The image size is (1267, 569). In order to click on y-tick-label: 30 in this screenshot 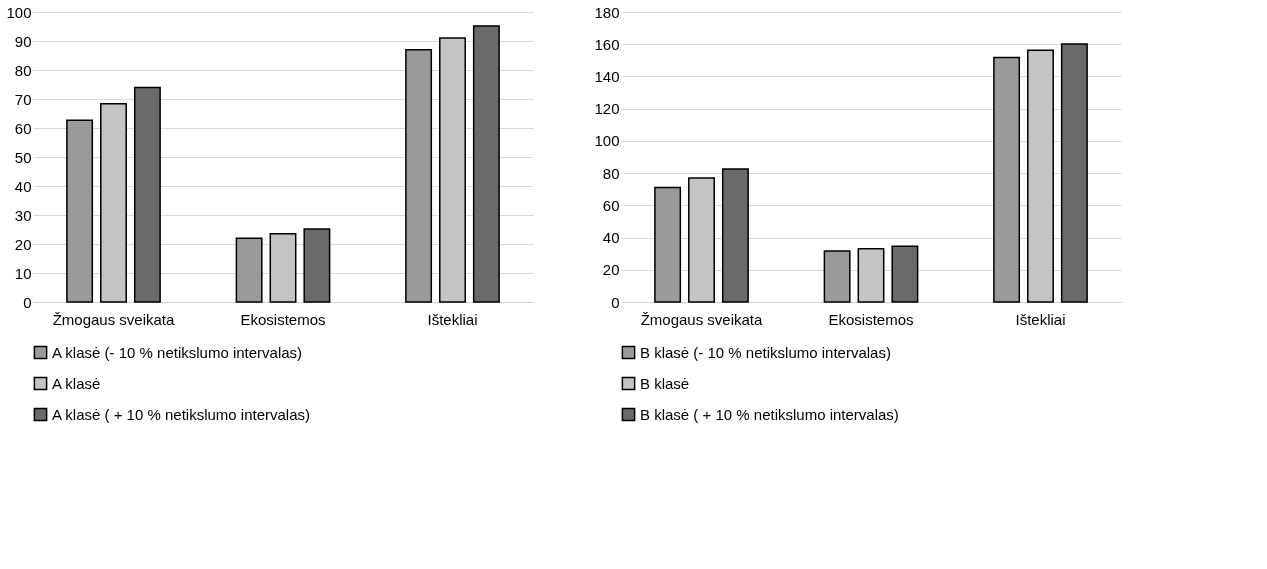, I will do `click(23, 215)`.